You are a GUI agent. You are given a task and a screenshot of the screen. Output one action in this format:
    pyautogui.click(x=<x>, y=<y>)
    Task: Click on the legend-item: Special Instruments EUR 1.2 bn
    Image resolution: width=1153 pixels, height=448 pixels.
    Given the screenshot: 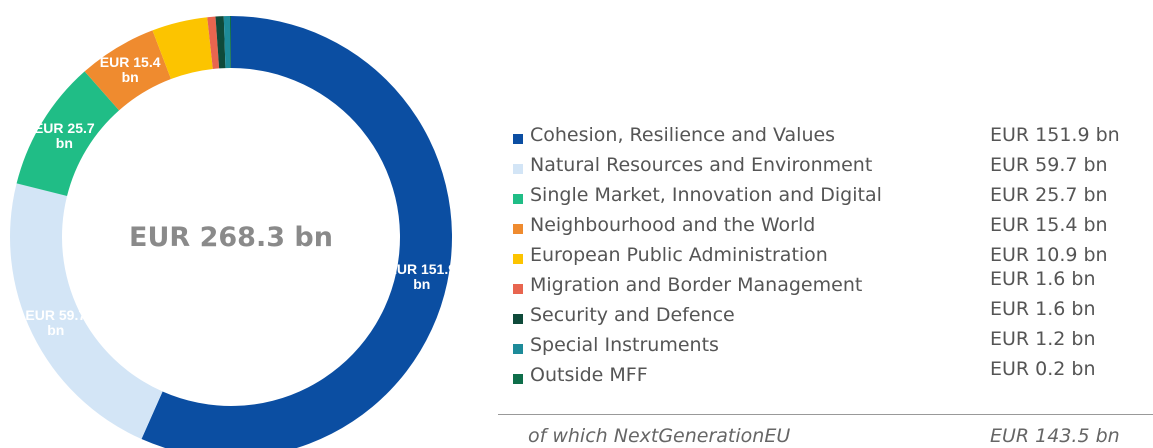 What is the action you would take?
    pyautogui.click(x=833, y=346)
    